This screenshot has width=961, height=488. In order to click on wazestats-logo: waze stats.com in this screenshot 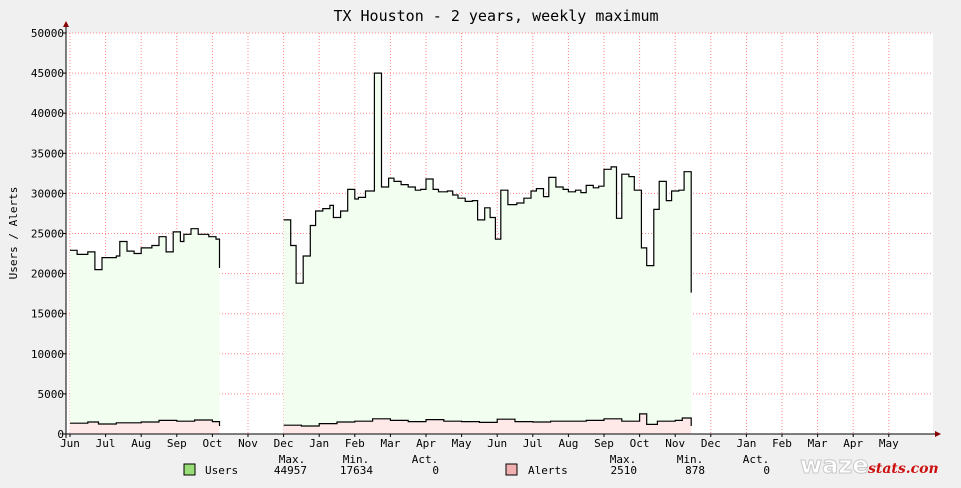, I will do `click(869, 465)`.